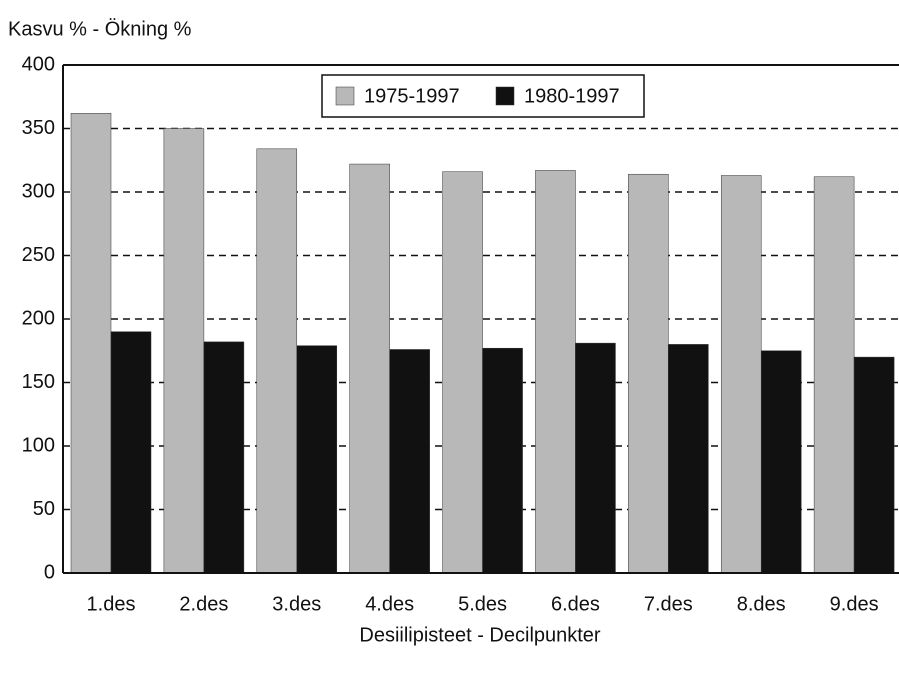 The width and height of the screenshot is (899, 675). I want to click on y-tick-label: 100, so click(38, 445).